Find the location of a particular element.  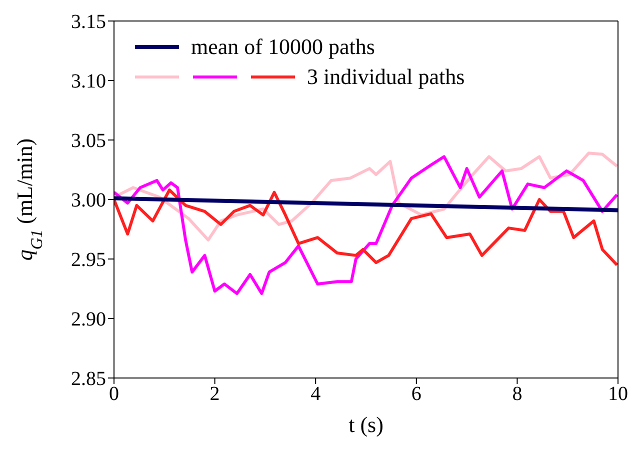

y-tick-label: 3.00 is located at coordinates (88, 201).